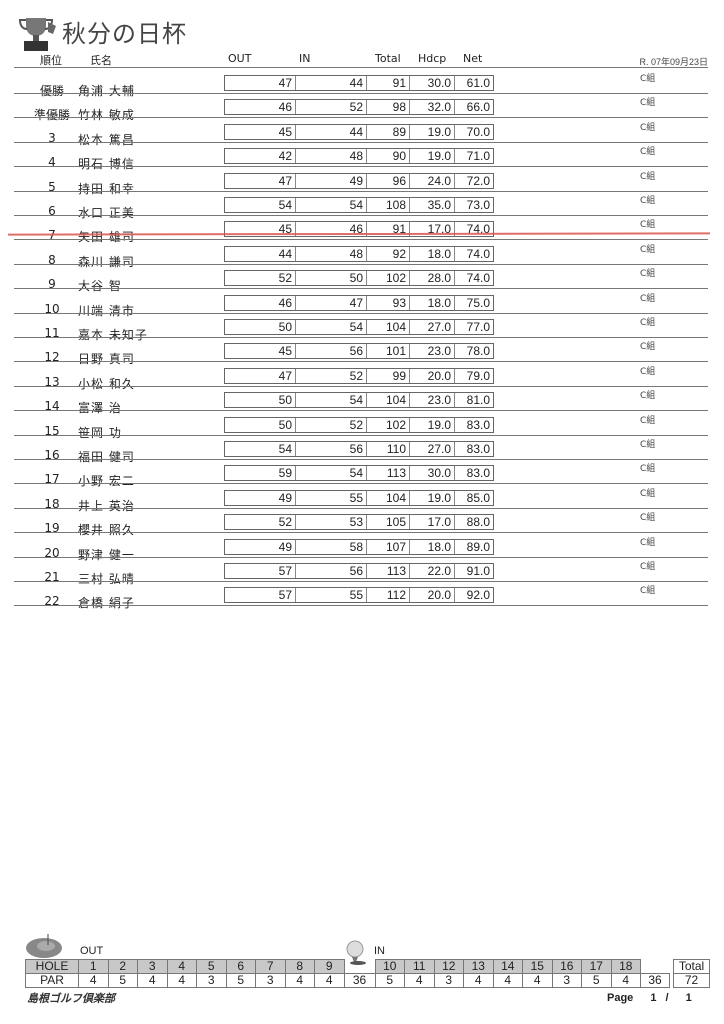  Describe the element at coordinates (331, 156) in the screenshot. I see `in-score: 48` at that location.